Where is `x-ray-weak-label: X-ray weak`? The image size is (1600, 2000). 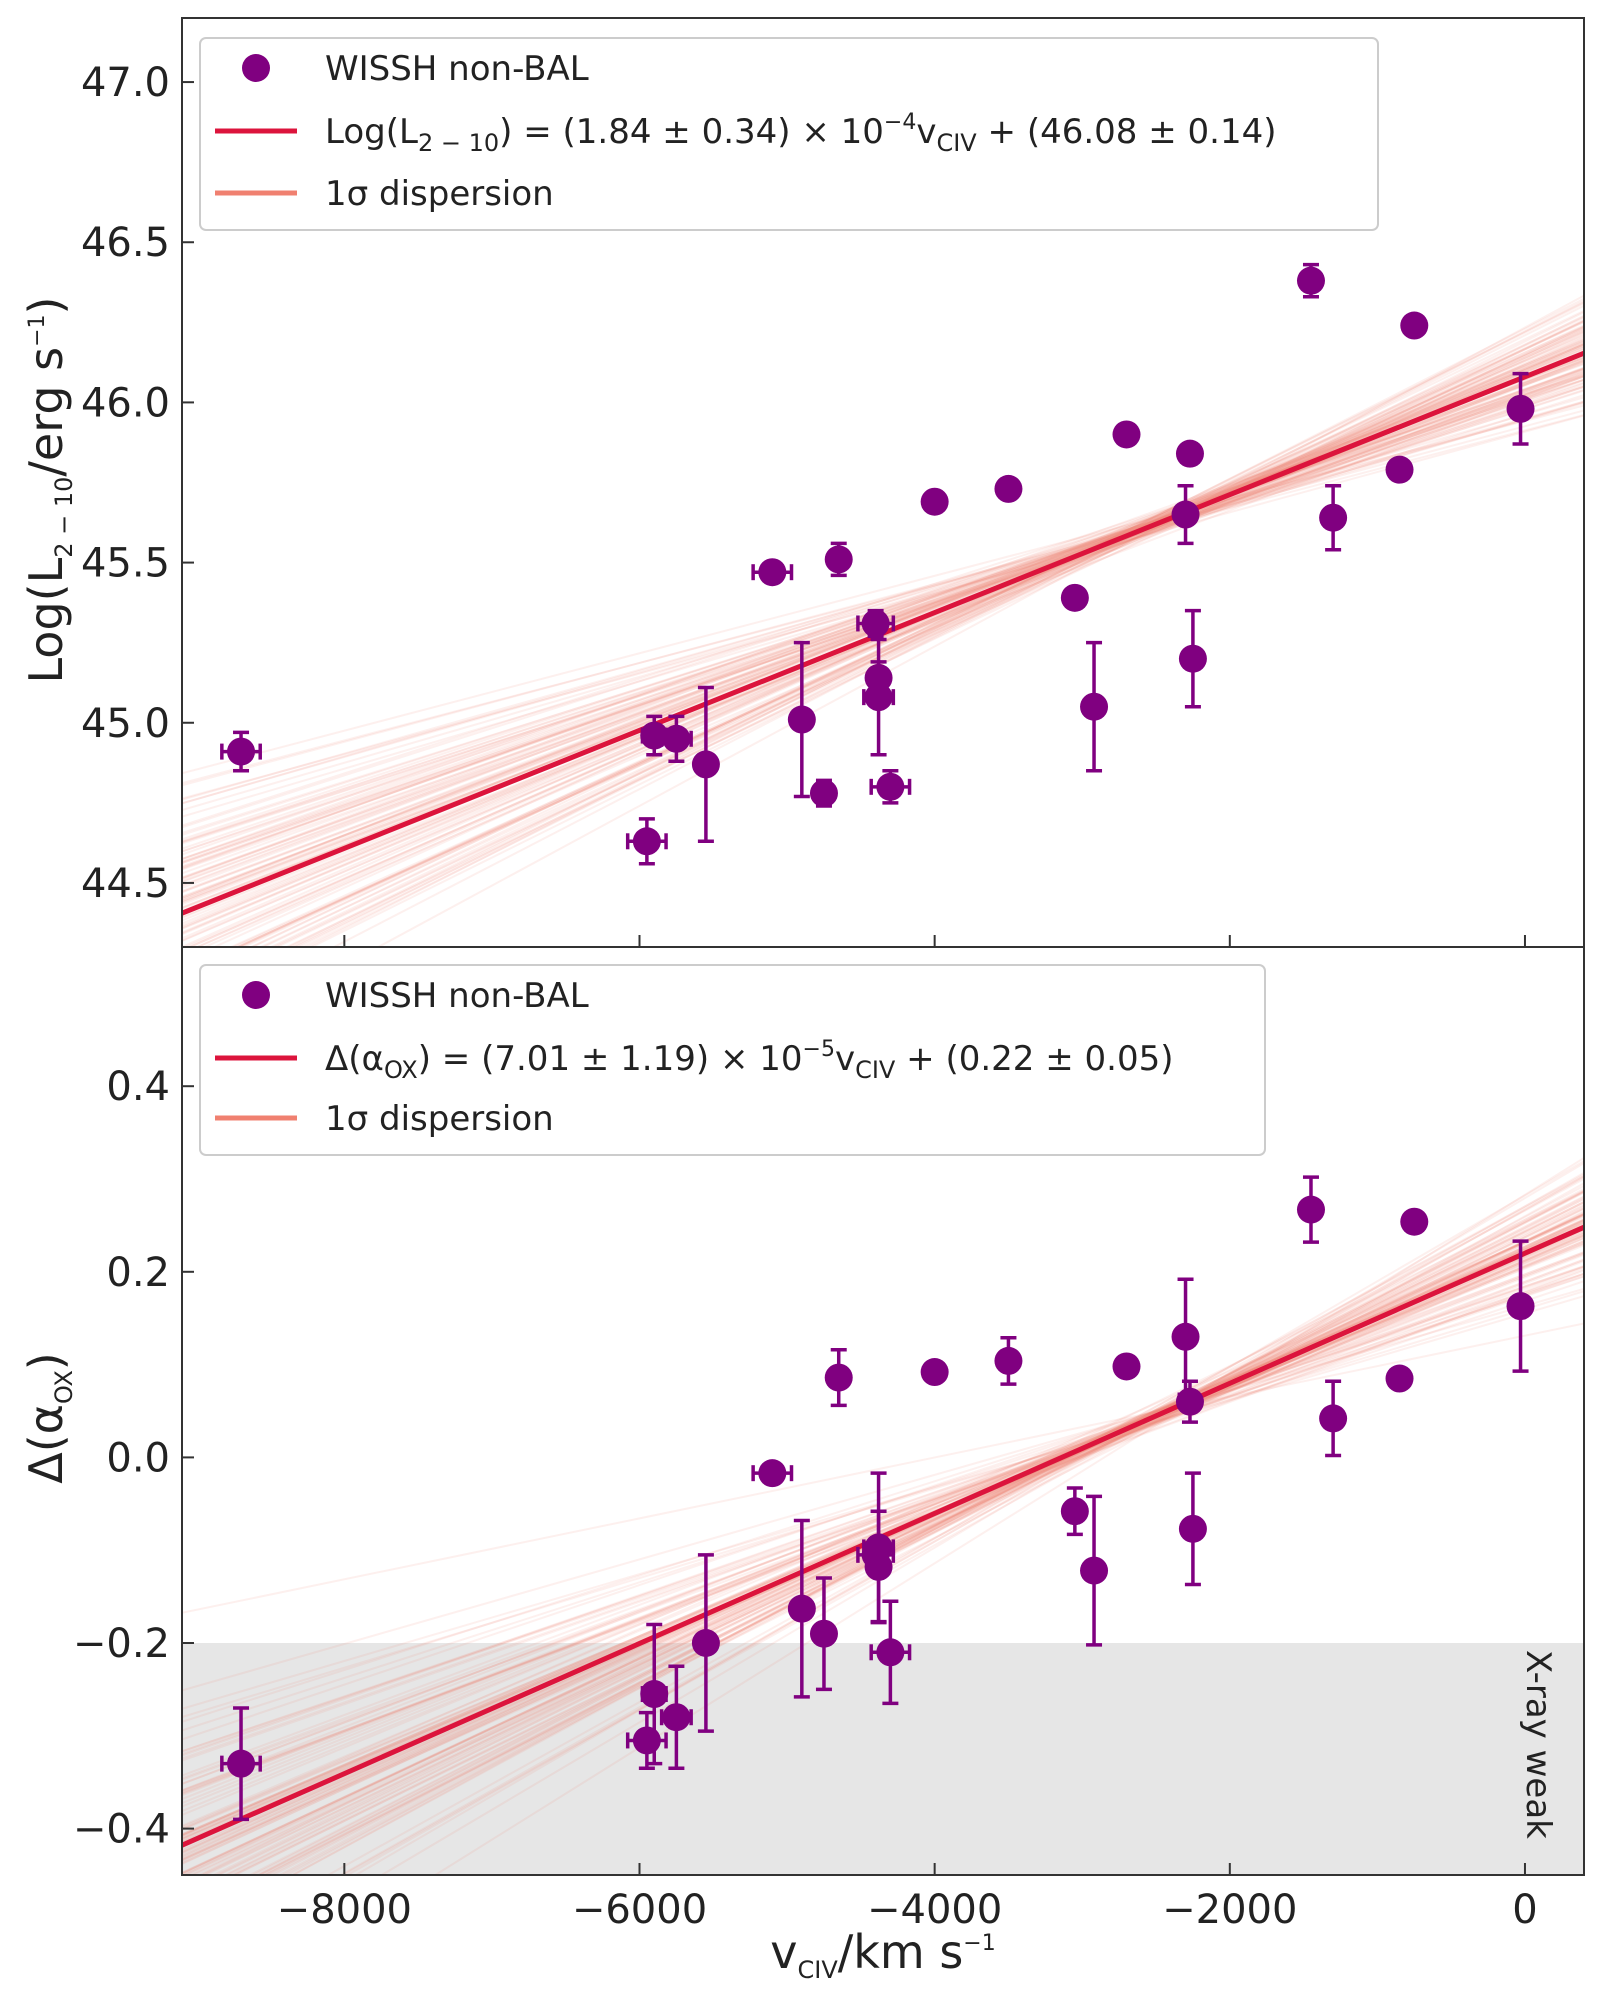
x-ray-weak-label: X-ray weak is located at coordinates (1538, 1744).